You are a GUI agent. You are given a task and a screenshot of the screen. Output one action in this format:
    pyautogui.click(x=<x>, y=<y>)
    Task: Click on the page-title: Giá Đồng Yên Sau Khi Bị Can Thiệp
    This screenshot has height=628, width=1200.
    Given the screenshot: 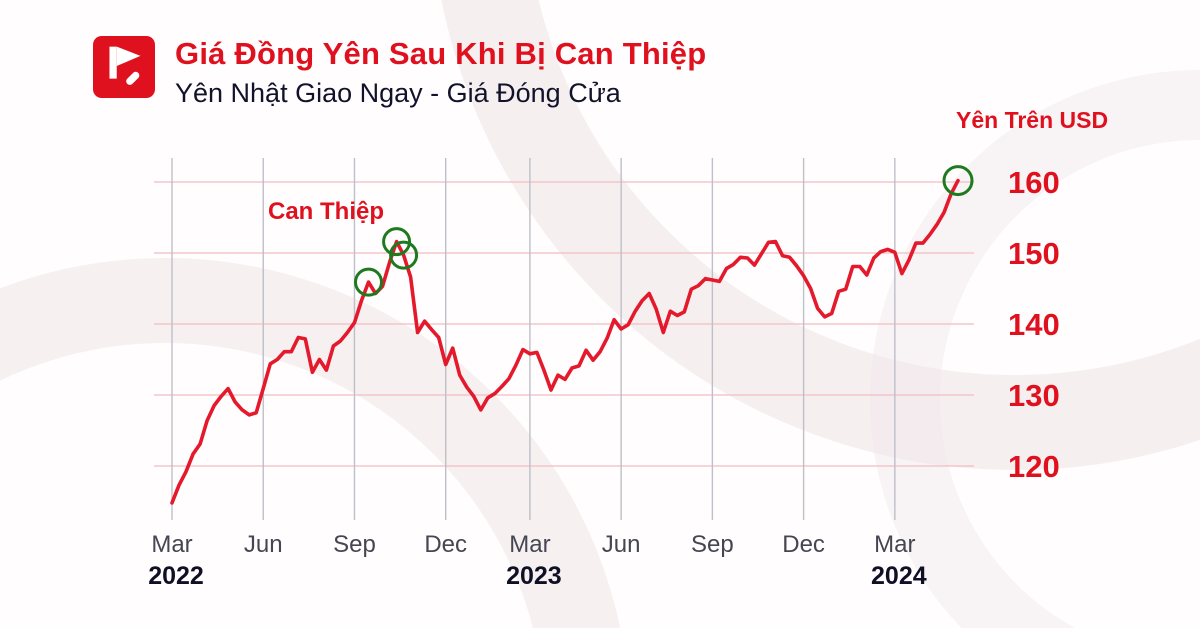 What is the action you would take?
    pyautogui.click(x=441, y=53)
    